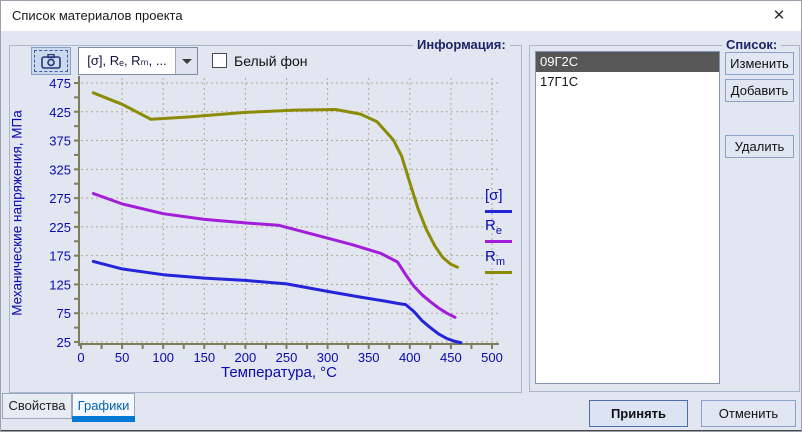  What do you see at coordinates (60, 112) in the screenshot?
I see `svg-text: 425` at bounding box center [60, 112].